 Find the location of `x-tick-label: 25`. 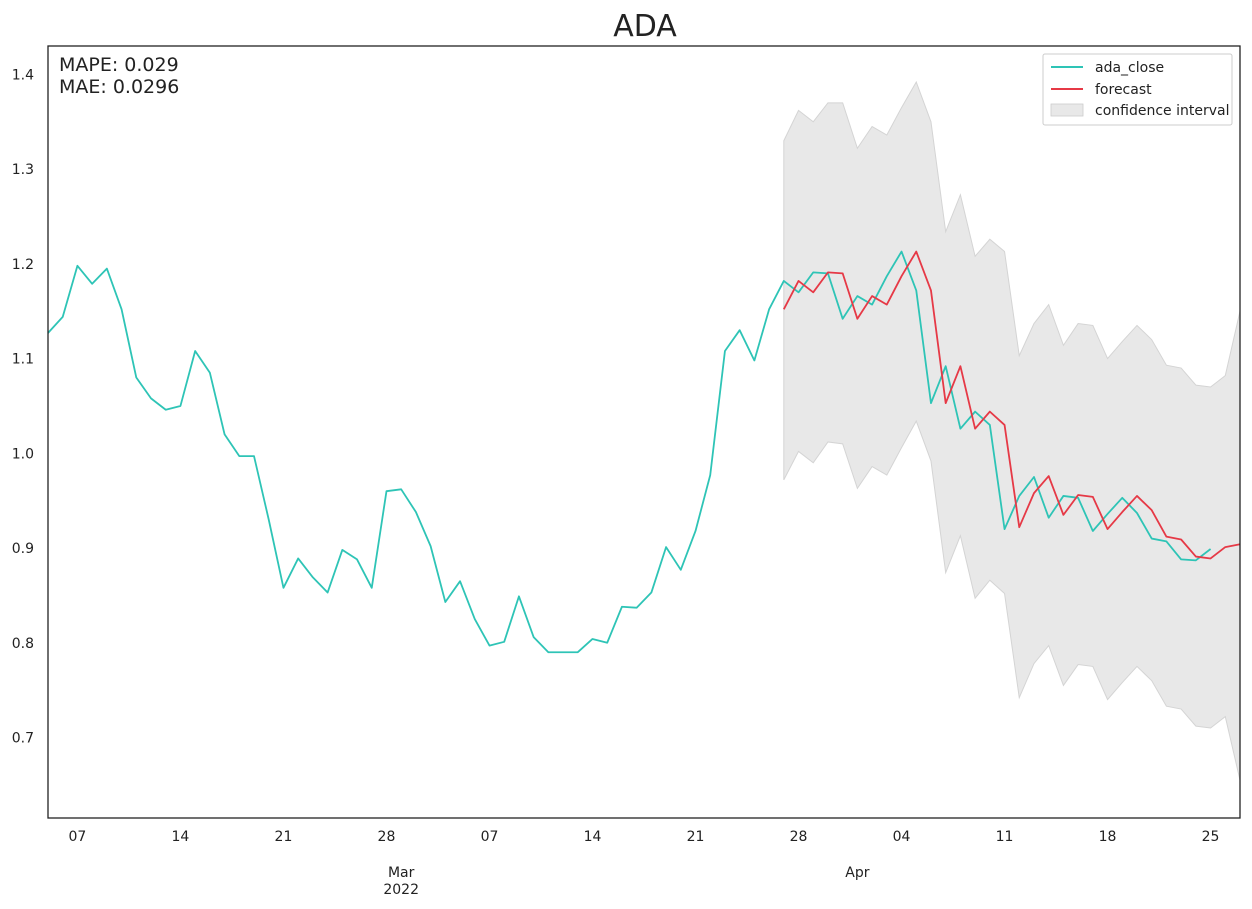

x-tick-label: 25 is located at coordinates (1211, 837).